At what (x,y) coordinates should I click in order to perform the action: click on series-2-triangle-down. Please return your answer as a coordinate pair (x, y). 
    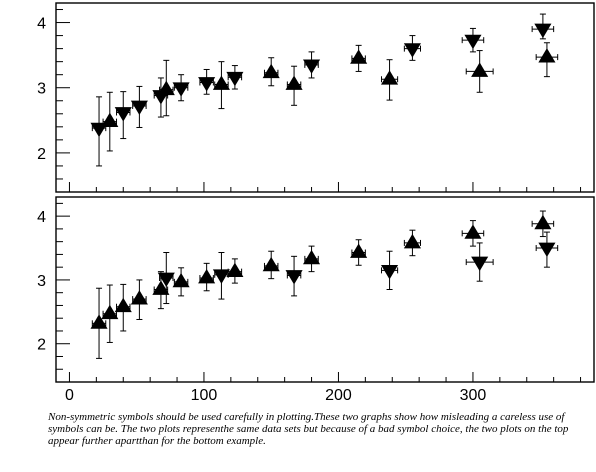
    Looking at the image, I should click on (358, 268).